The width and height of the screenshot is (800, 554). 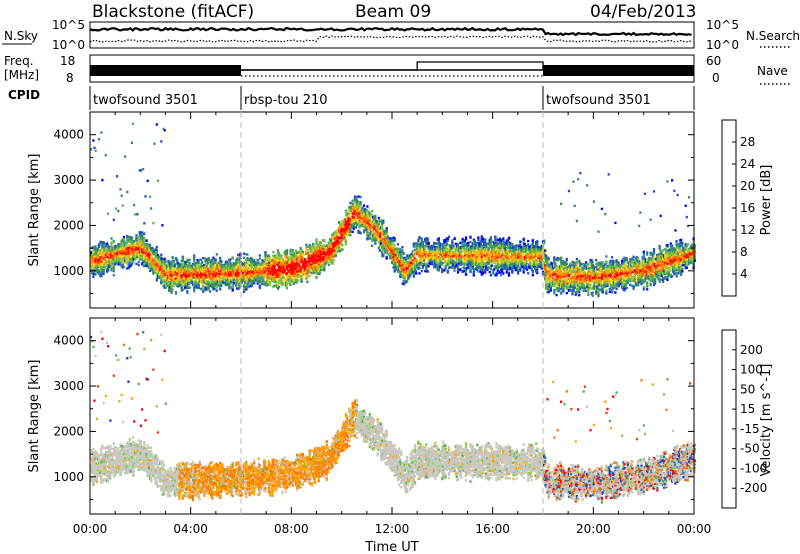 What do you see at coordinates (393, 12) in the screenshot?
I see `beam-label: Beam 09` at bounding box center [393, 12].